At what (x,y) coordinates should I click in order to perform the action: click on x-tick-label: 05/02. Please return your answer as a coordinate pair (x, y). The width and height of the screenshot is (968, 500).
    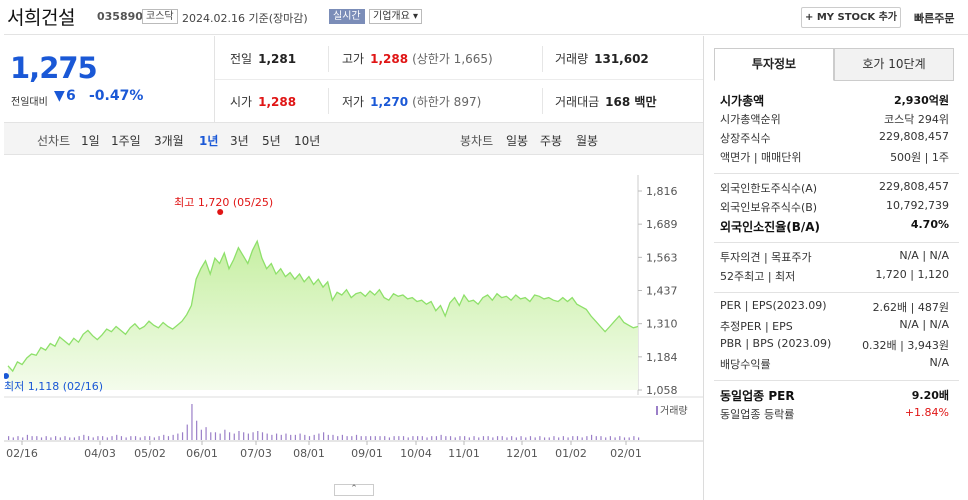
    Looking at the image, I should click on (150, 453).